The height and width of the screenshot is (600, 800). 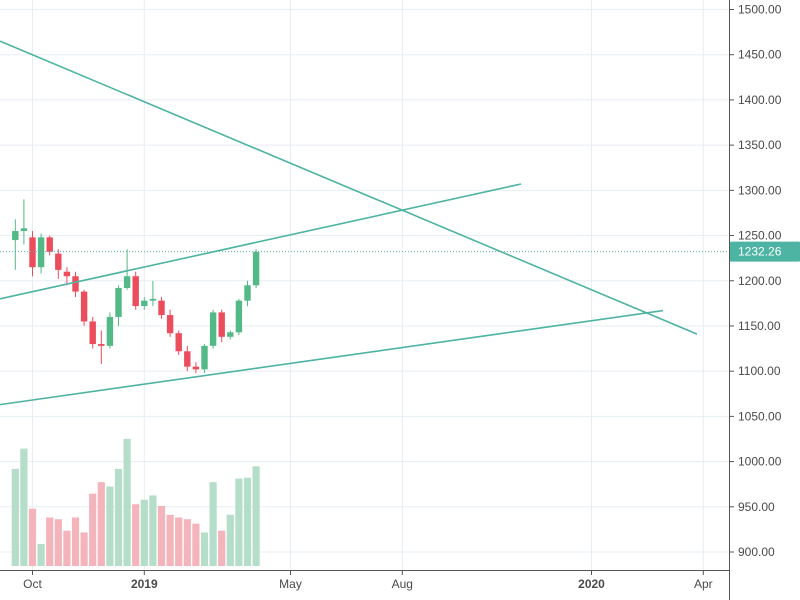 I want to click on y-tick-label: 1300.00, so click(x=760, y=190).